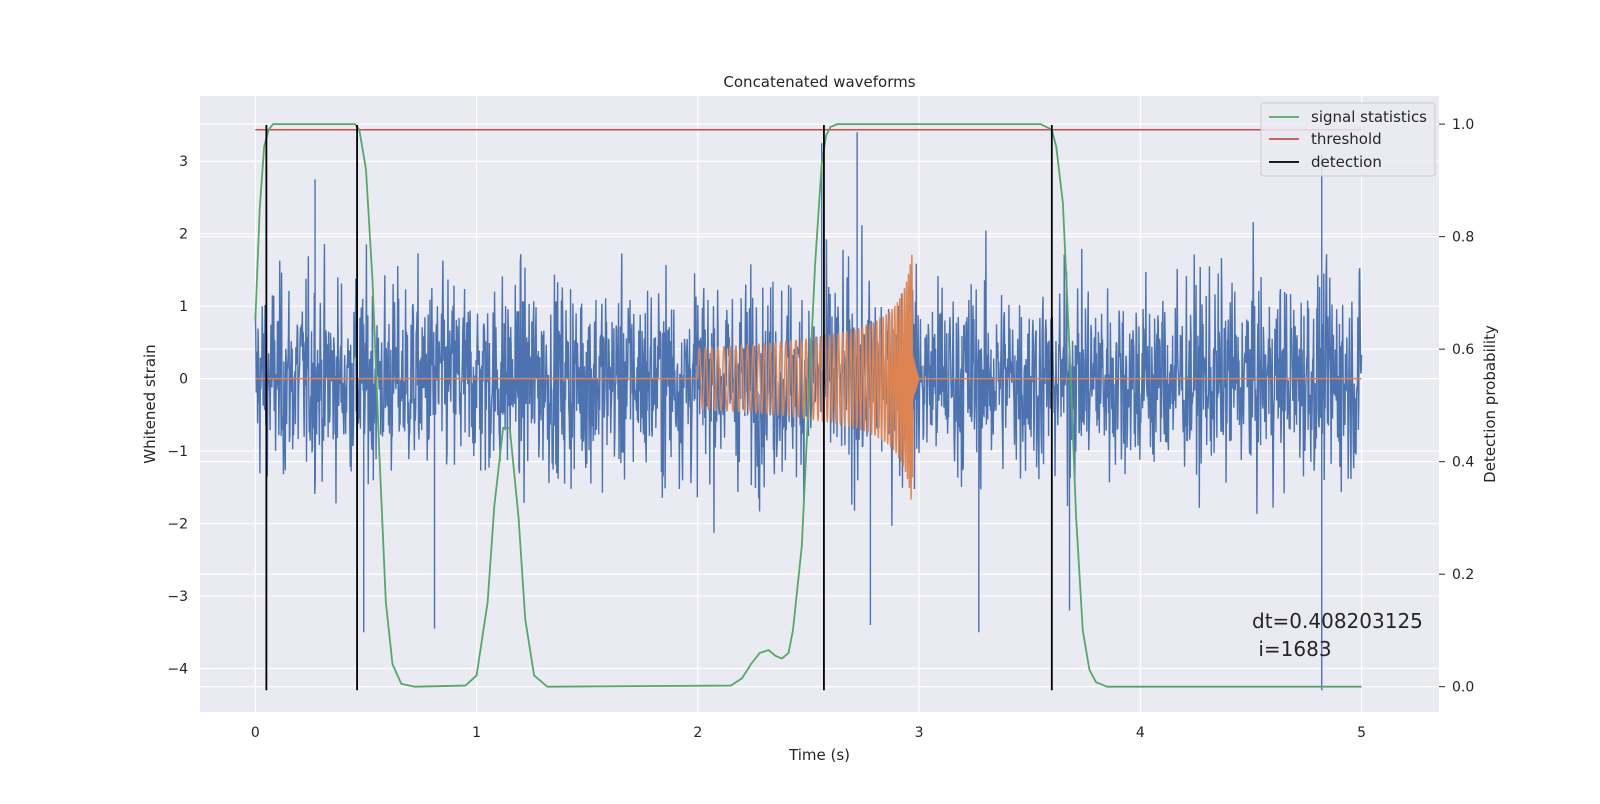 The width and height of the screenshot is (1600, 804). What do you see at coordinates (819, 755) in the screenshot?
I see `x-axis-label: Time (s)` at bounding box center [819, 755].